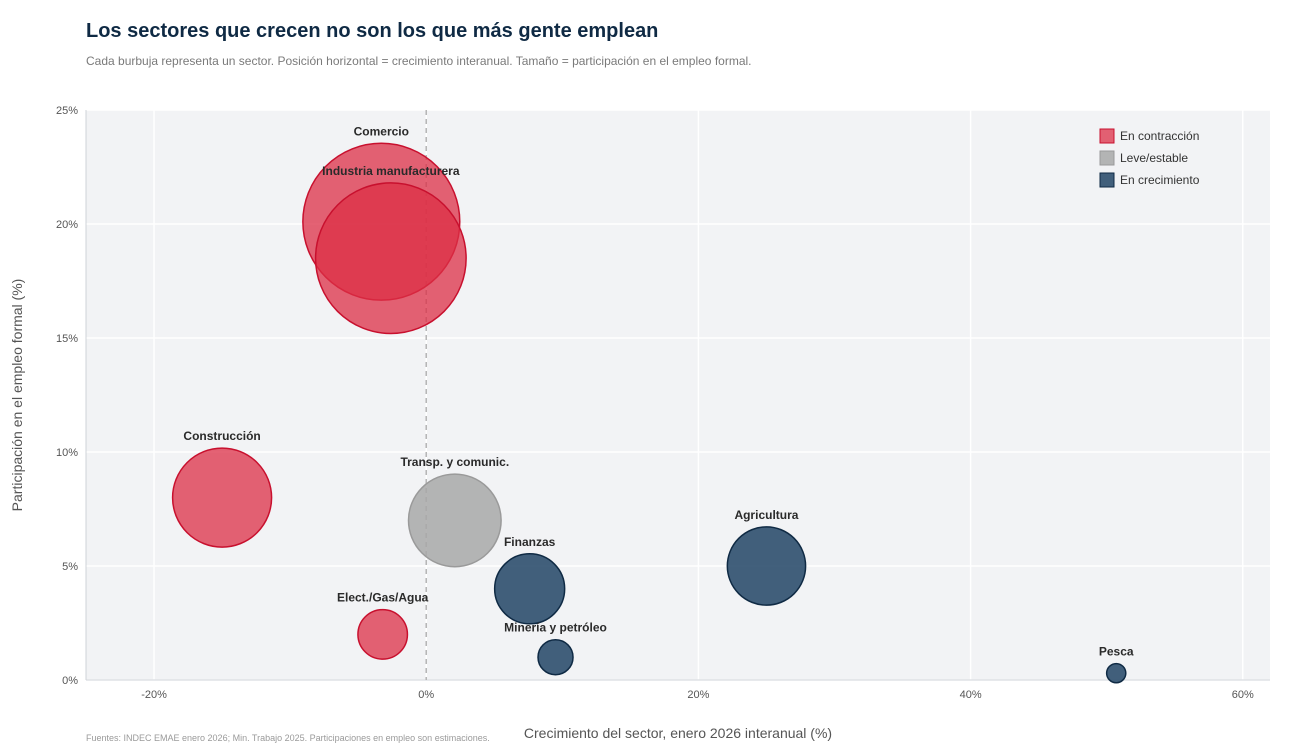  Describe the element at coordinates (381, 131) in the screenshot. I see `bubble-label: Comercio` at that location.